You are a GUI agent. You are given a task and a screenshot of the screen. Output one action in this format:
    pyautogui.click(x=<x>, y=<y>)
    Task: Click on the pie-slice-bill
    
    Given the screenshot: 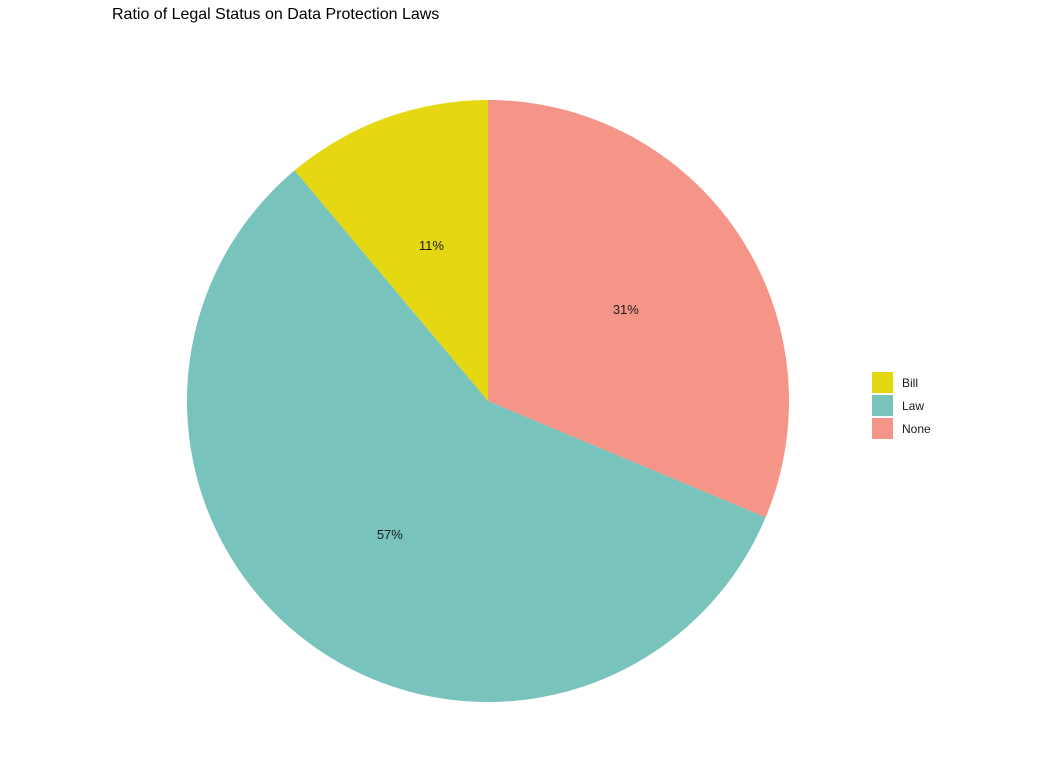 What is the action you would take?
    pyautogui.click(x=391, y=250)
    